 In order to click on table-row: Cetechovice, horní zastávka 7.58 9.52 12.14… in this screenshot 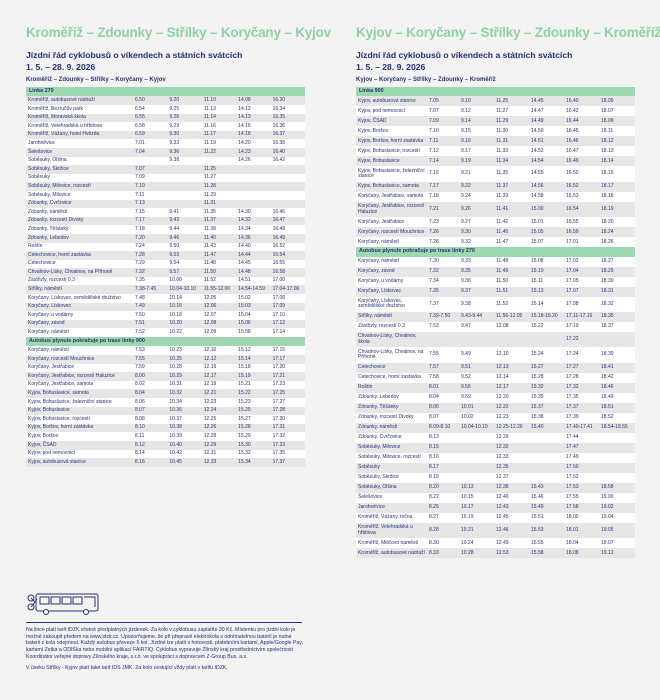, I will do `click(495, 377)`.